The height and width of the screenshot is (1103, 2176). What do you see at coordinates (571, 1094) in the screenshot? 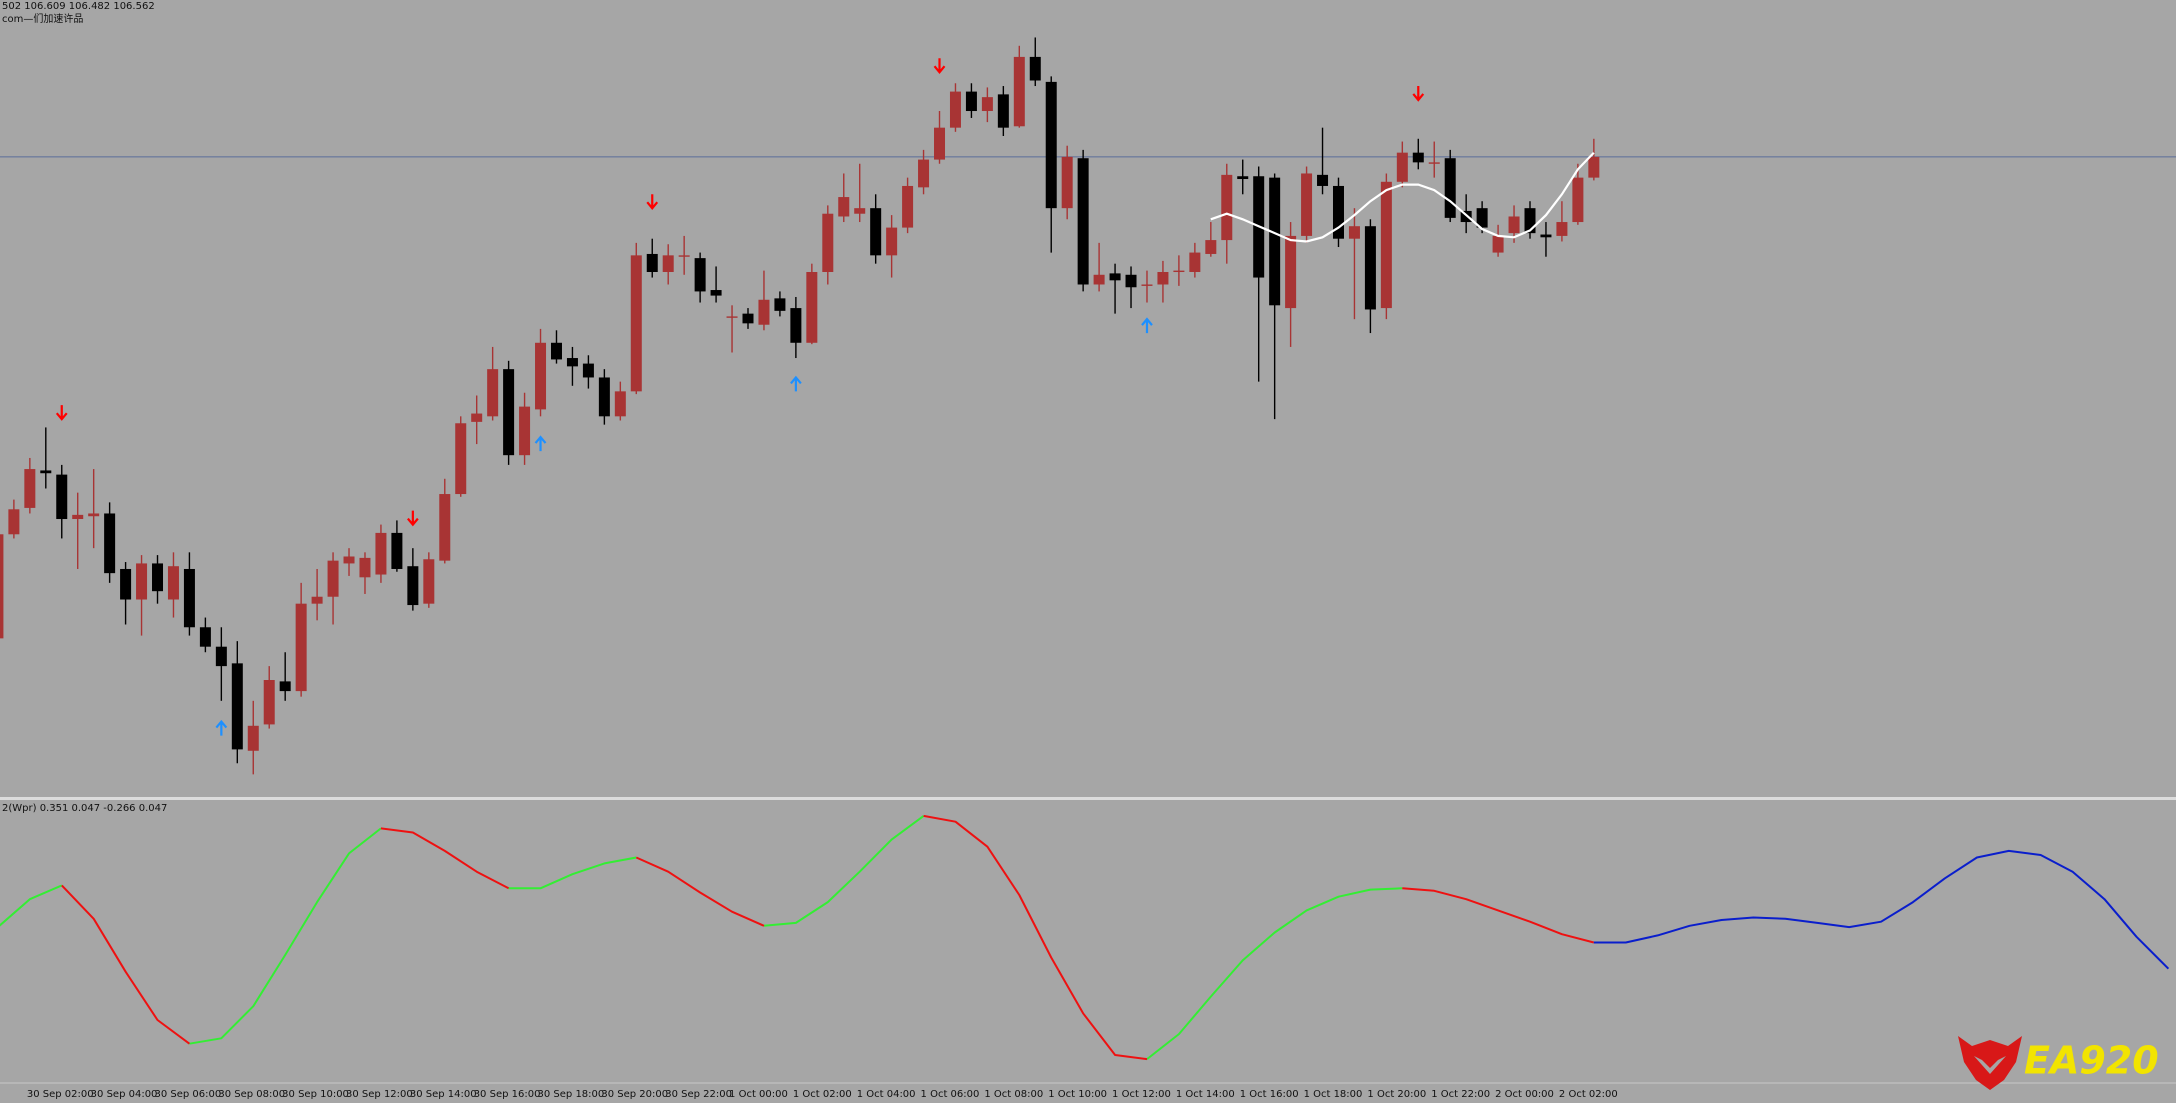
I see `x-tick-label: 30 Sep 18:00` at bounding box center [571, 1094].